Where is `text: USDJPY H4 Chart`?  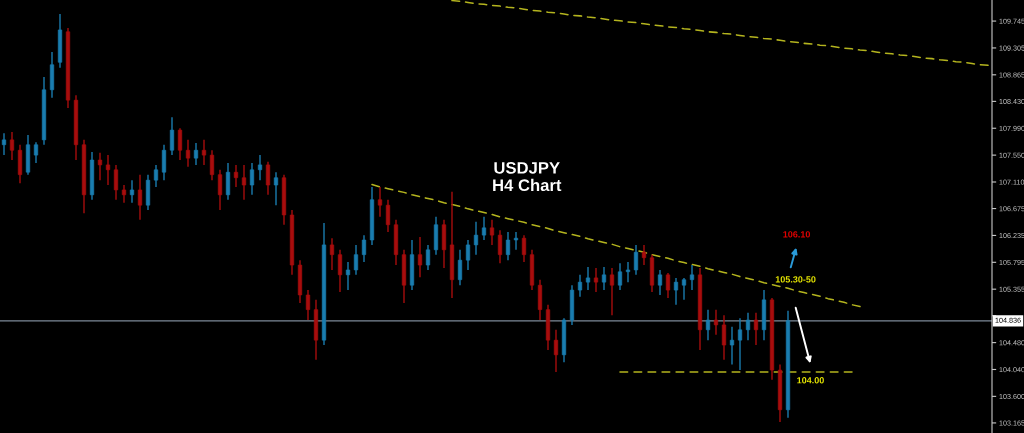
text: USDJPY H4 Chart is located at coordinates (527, 176).